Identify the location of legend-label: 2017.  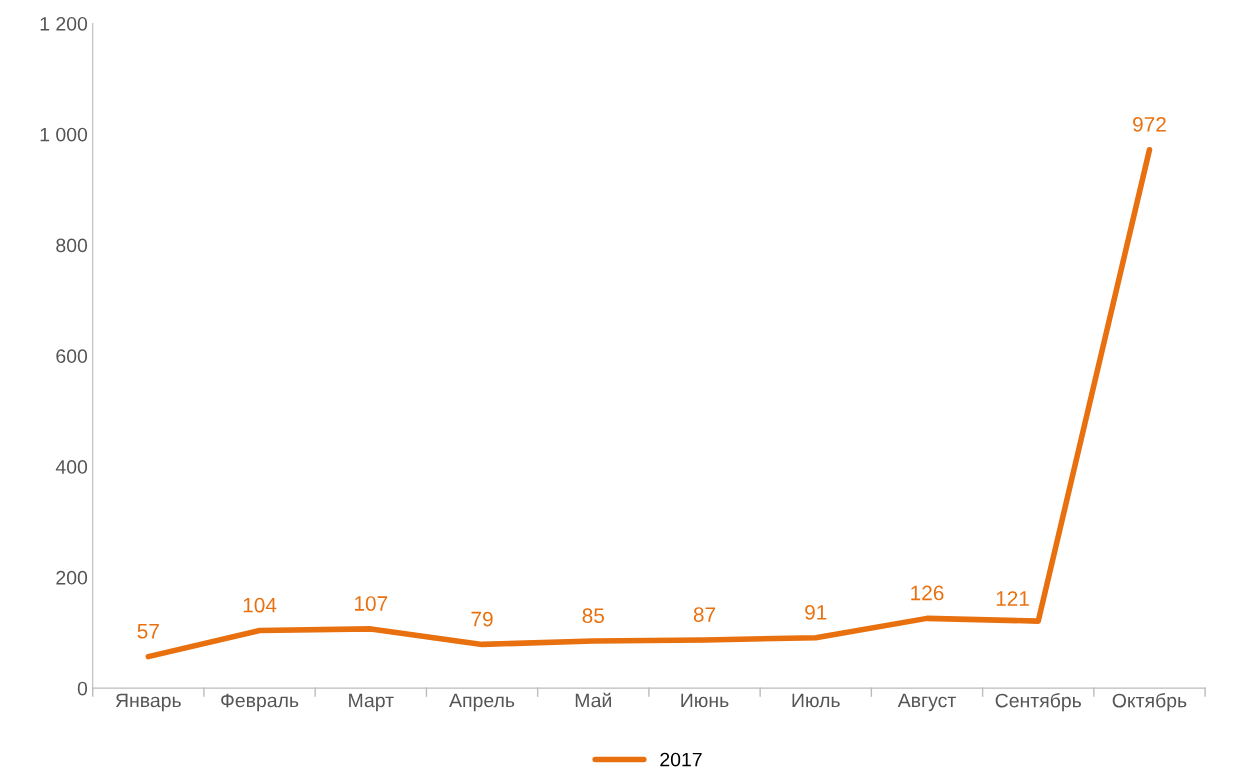
(681, 759).